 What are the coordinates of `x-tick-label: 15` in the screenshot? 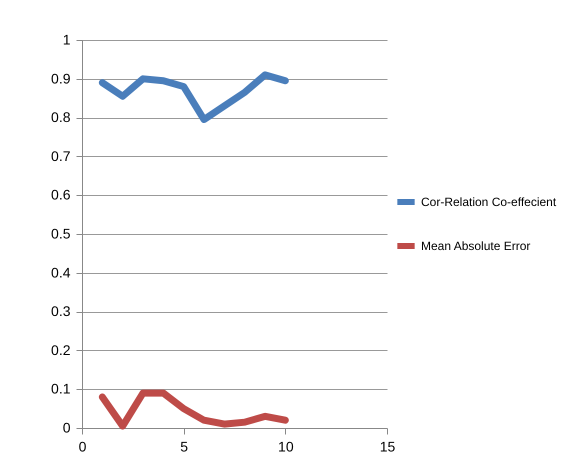 It's located at (388, 446).